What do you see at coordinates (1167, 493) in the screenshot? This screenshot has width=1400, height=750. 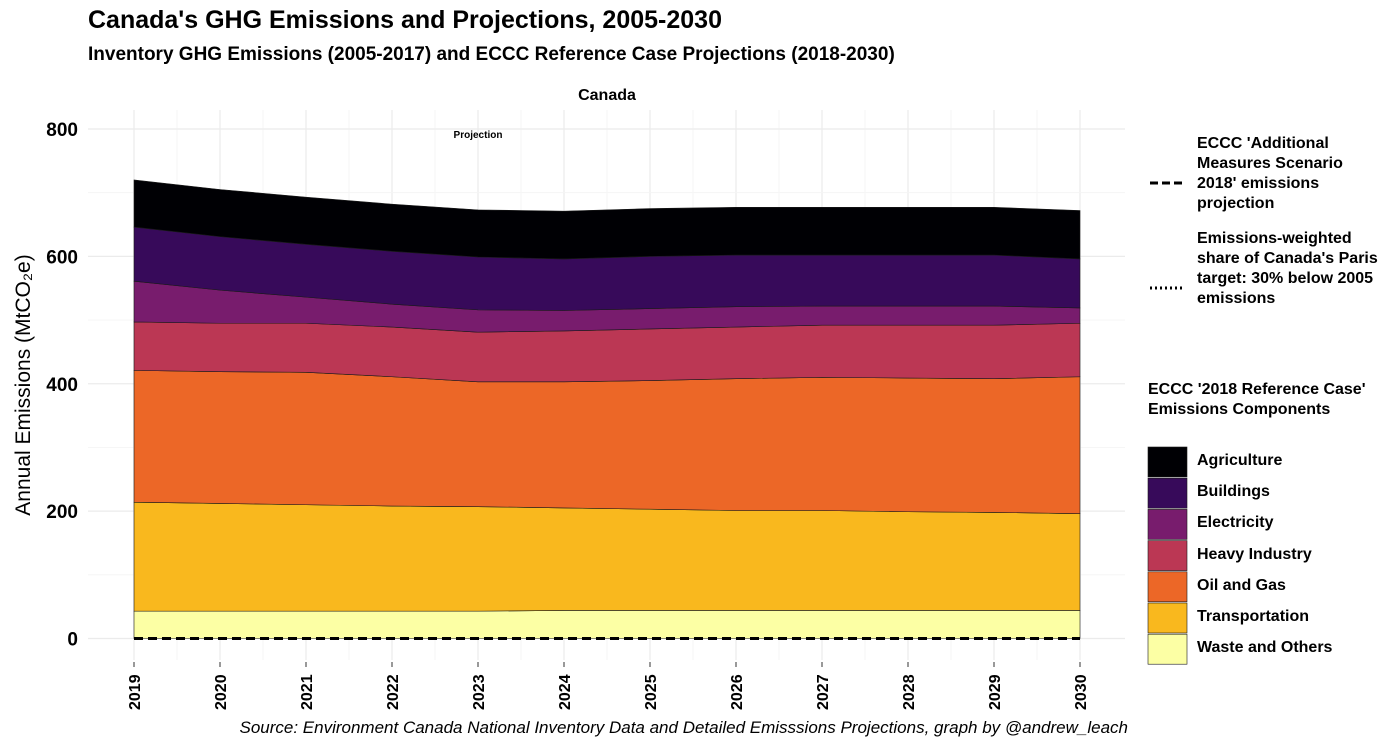 I see `legend-swatch-buildings` at bounding box center [1167, 493].